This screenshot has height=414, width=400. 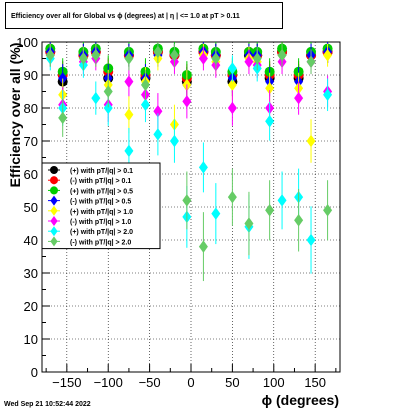 What do you see at coordinates (108, 382) in the screenshot?
I see `x-tick-label: −100` at bounding box center [108, 382].